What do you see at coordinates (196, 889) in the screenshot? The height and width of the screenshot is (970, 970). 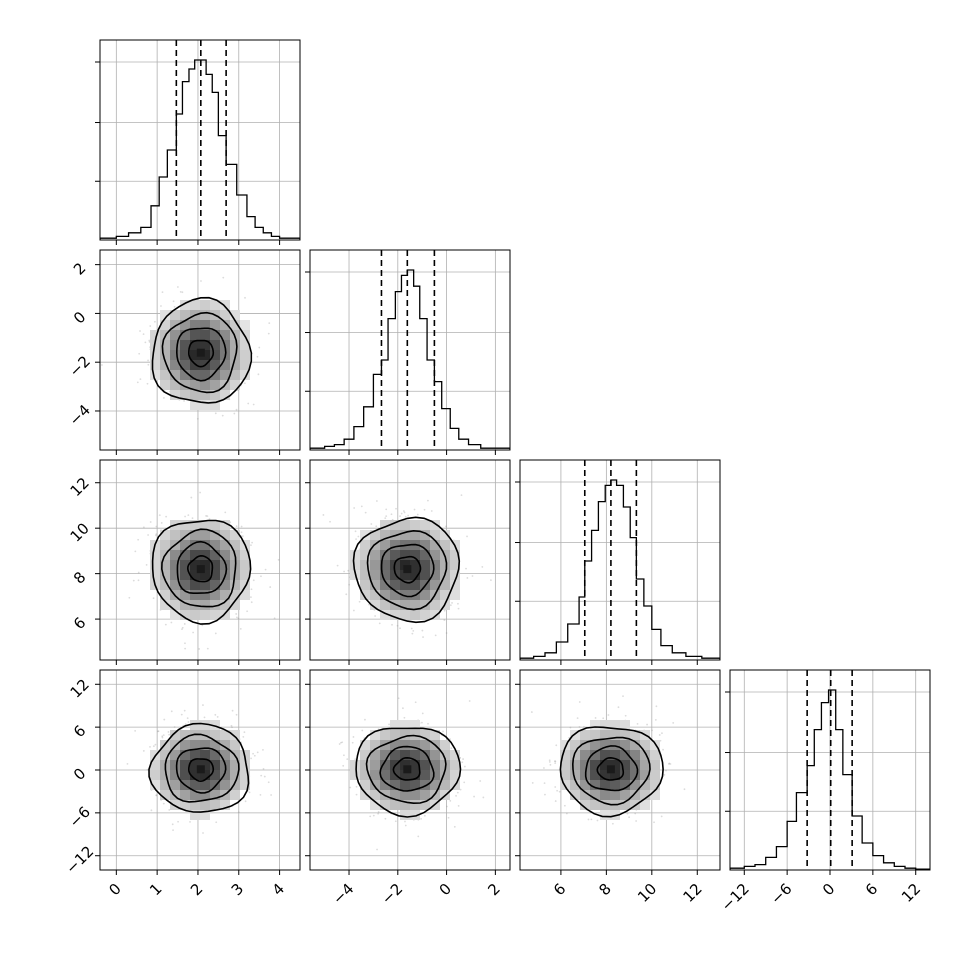 I see `x-tick-label-0-2: 2` at bounding box center [196, 889].